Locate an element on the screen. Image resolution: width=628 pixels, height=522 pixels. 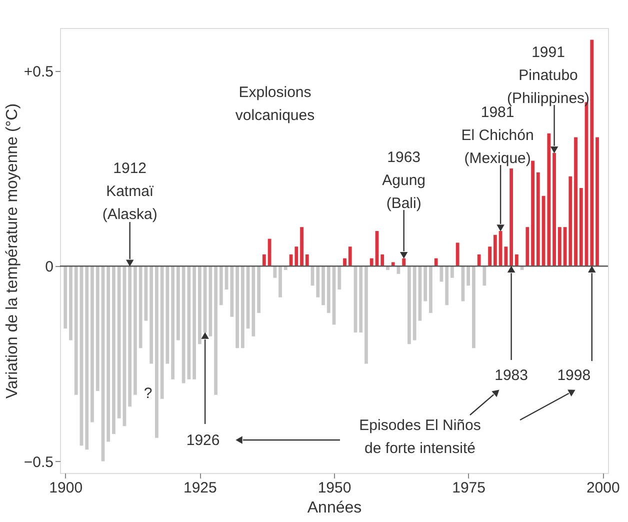
x-tick-label: 2000 is located at coordinates (603, 488).